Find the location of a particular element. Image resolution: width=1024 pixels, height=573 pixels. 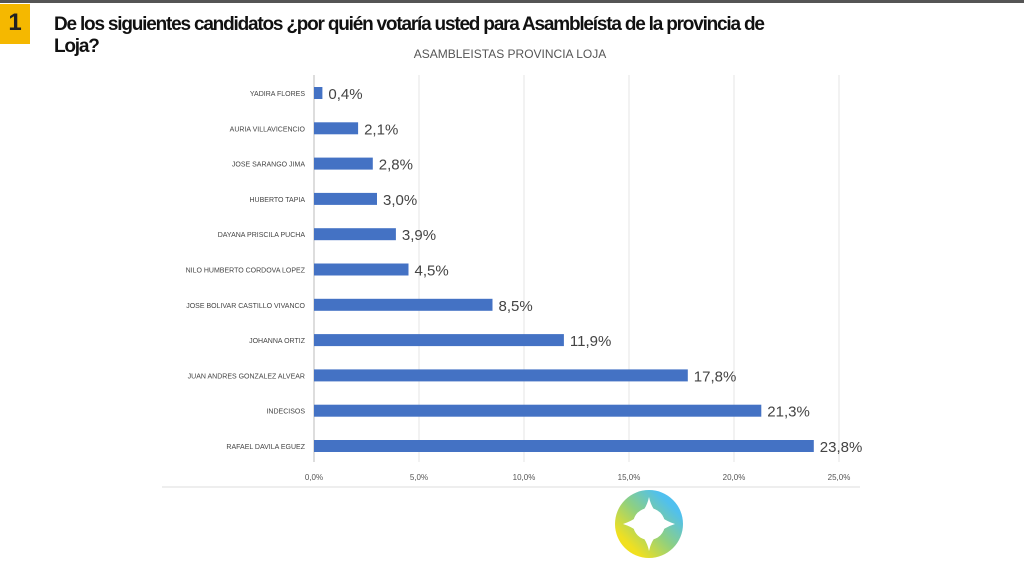

category-label: JOSE BOLIVAR CASTILLO VIVANCO is located at coordinates (245, 306).